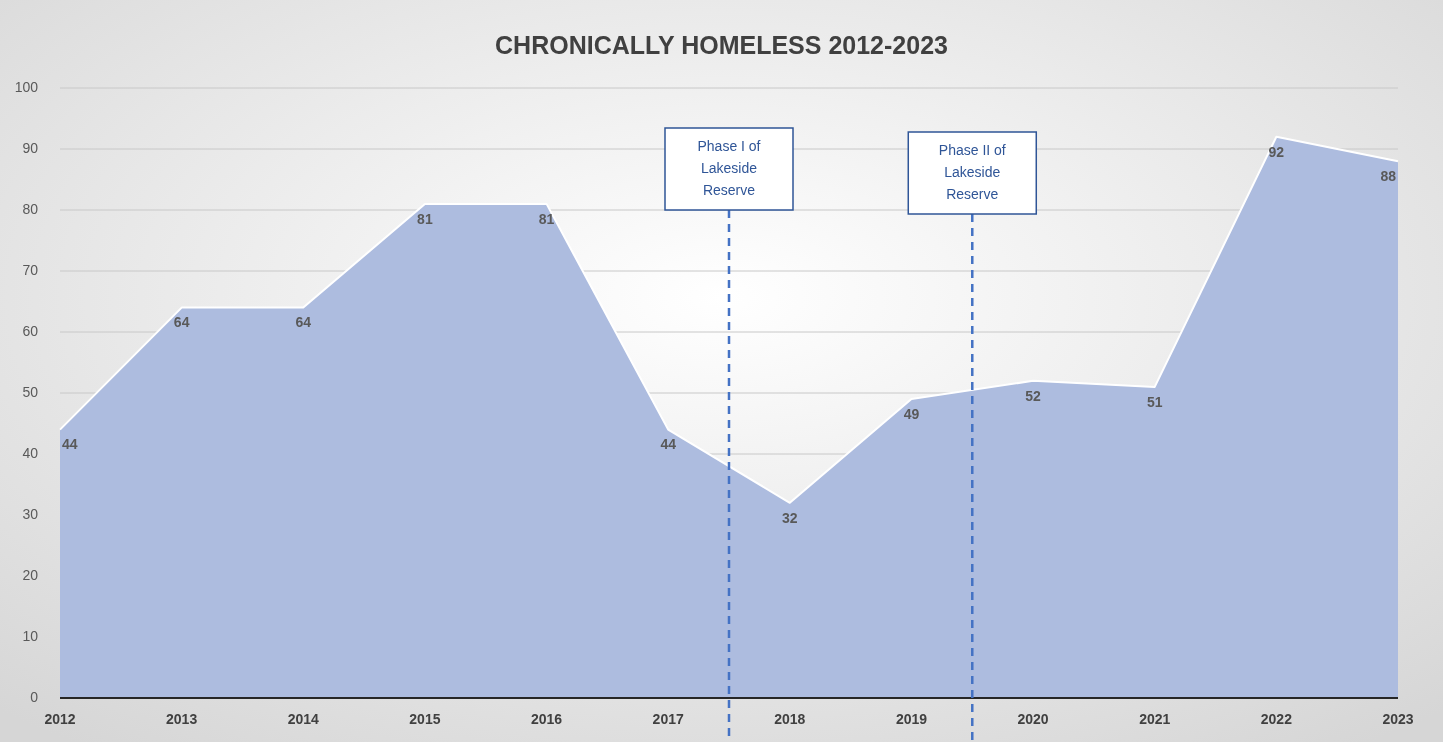 This screenshot has height=742, width=1443. Describe the element at coordinates (182, 719) in the screenshot. I see `x-tick-label: 2013` at that location.